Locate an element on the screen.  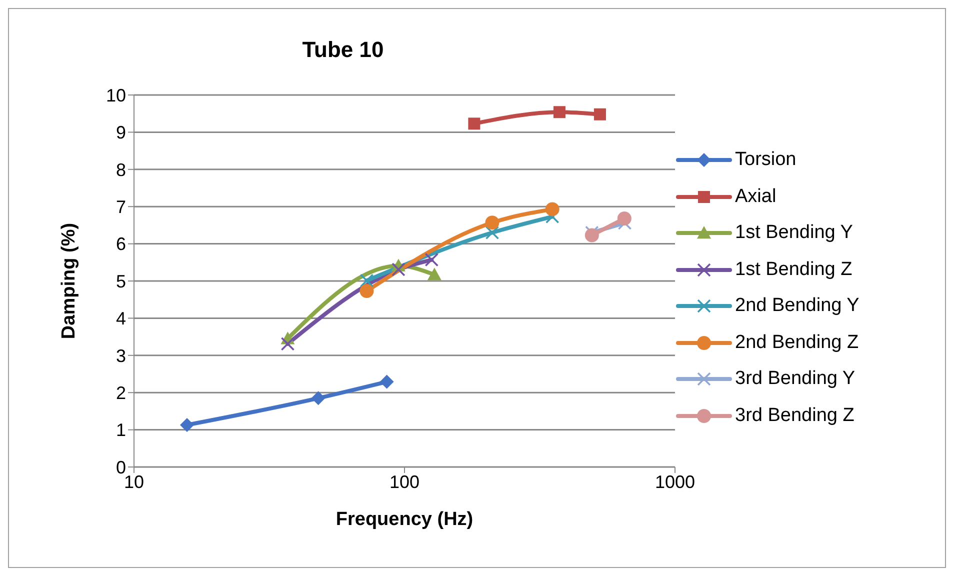
legend-label: 3rd Bending Y is located at coordinates (795, 379).